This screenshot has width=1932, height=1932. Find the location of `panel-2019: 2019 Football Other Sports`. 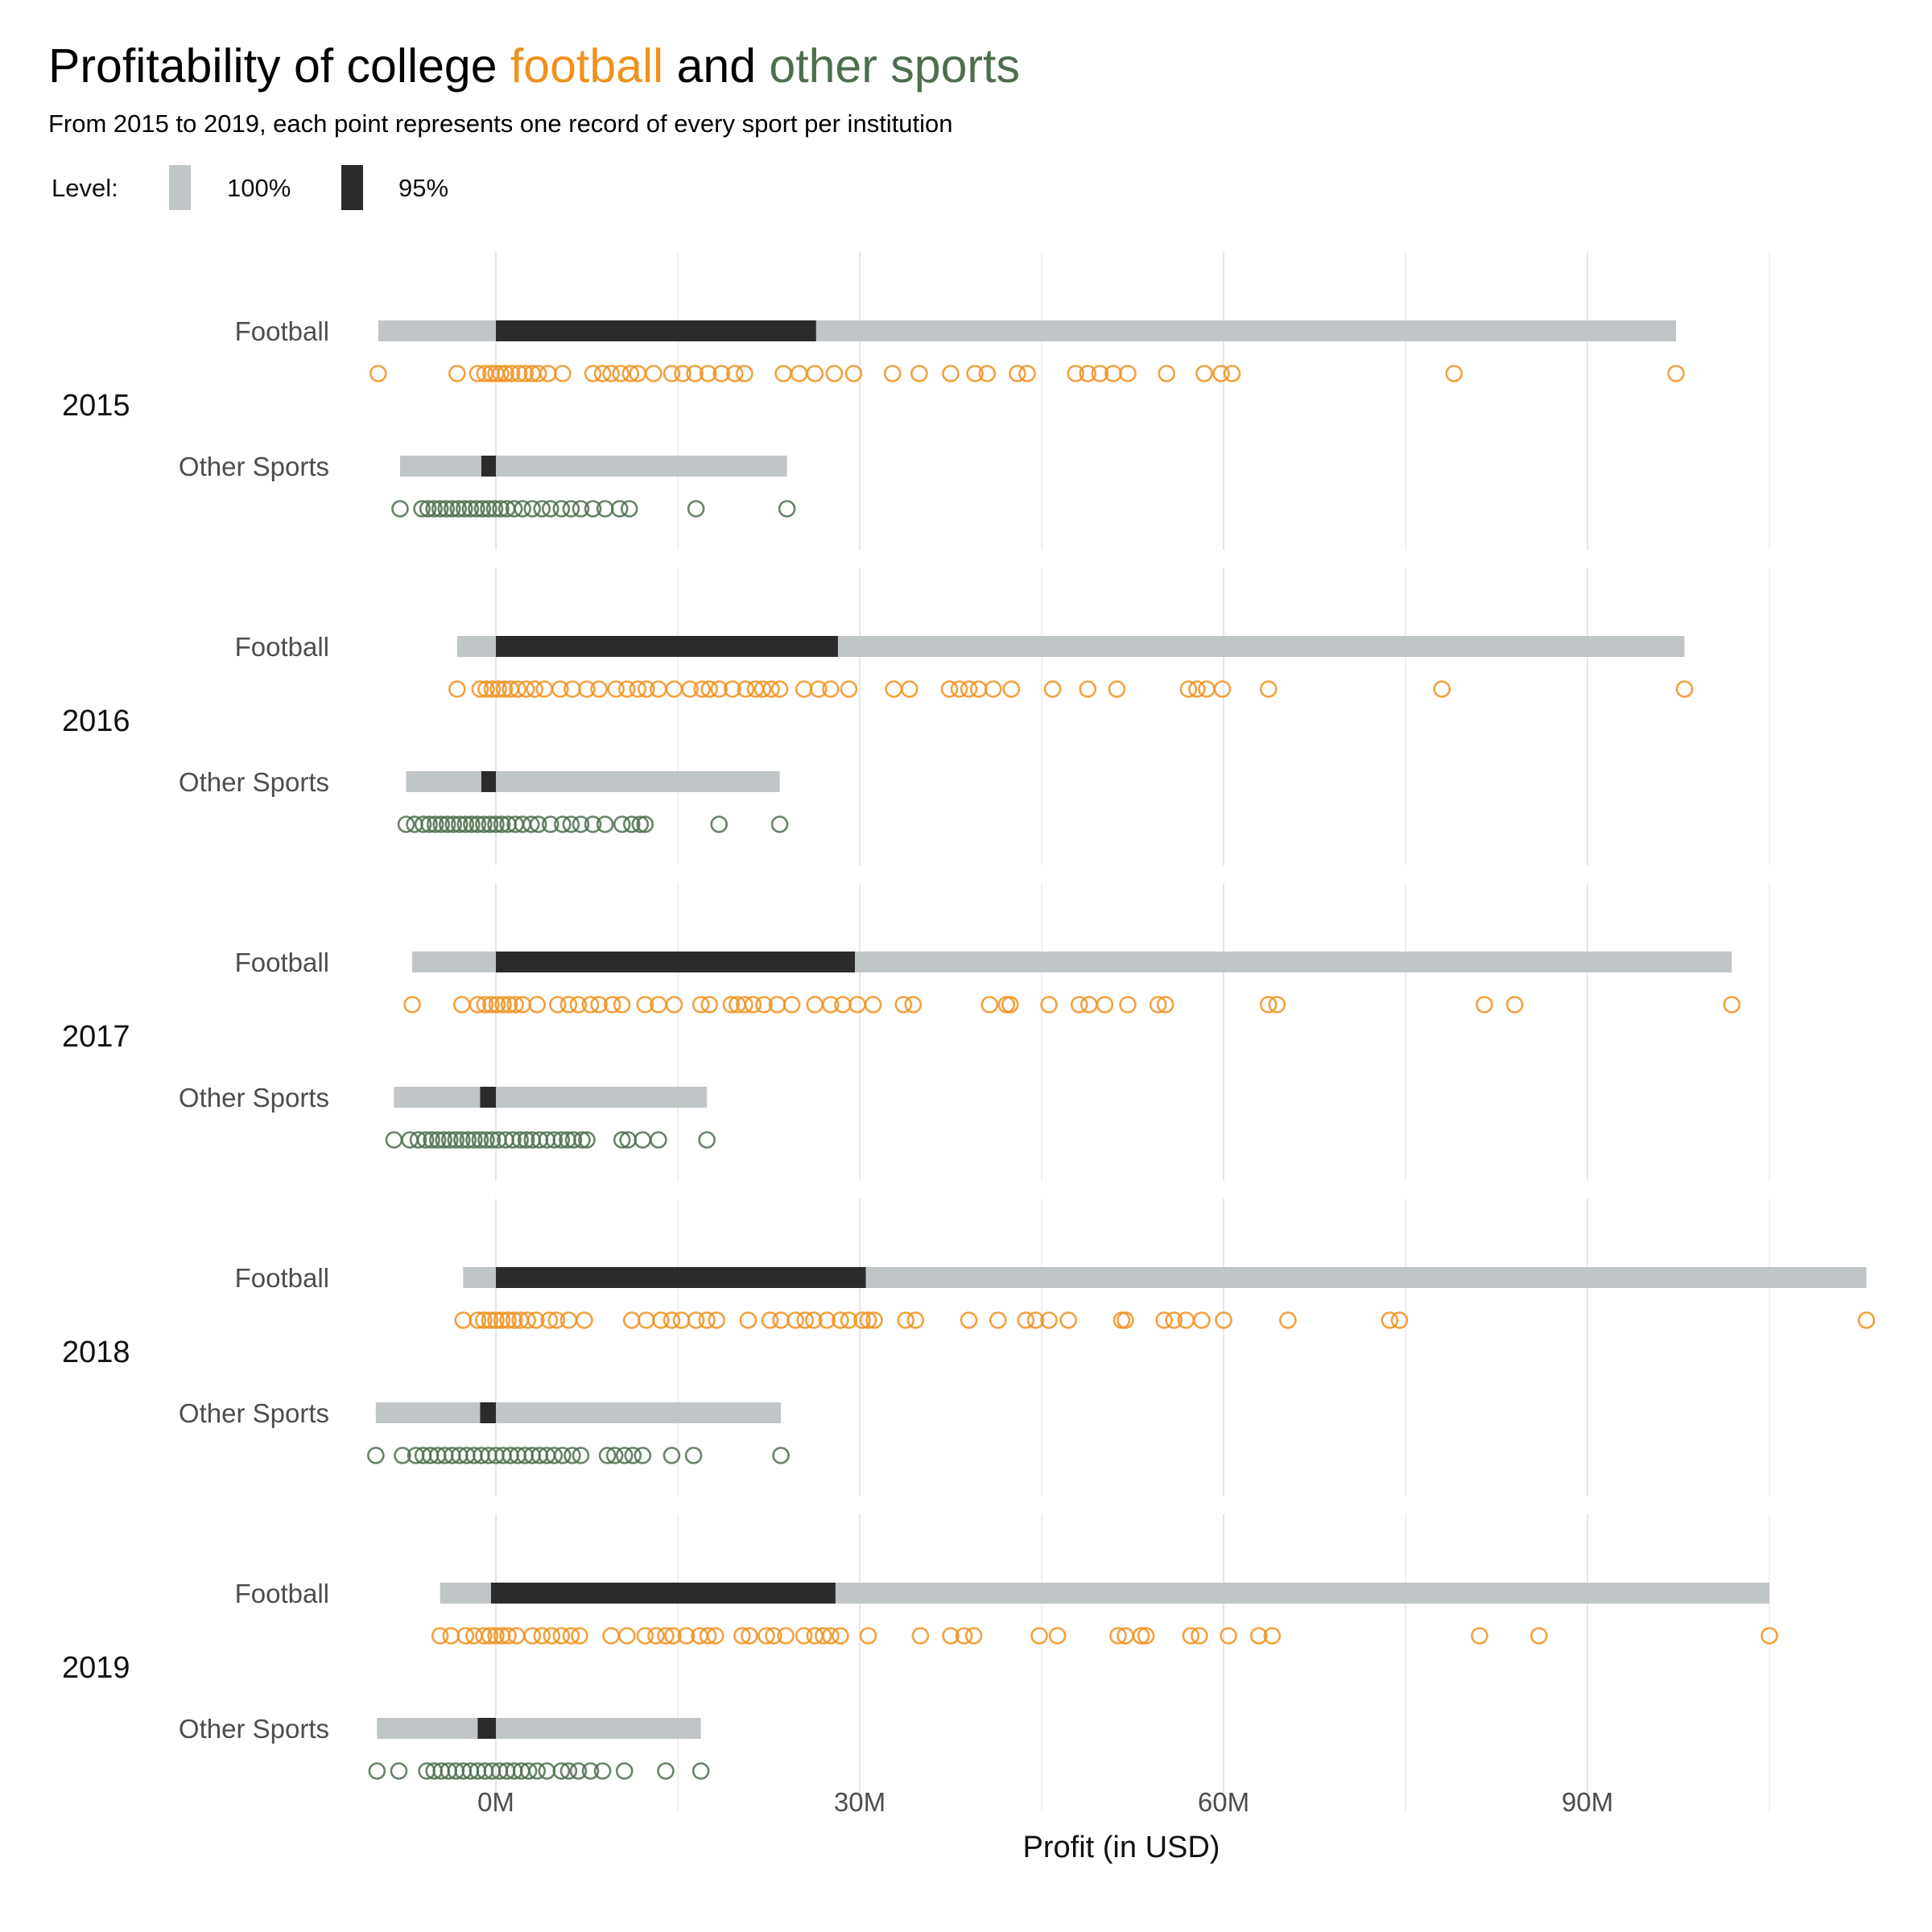

panel-2019: 2019 Football Other Sports is located at coordinates (920, 1680).